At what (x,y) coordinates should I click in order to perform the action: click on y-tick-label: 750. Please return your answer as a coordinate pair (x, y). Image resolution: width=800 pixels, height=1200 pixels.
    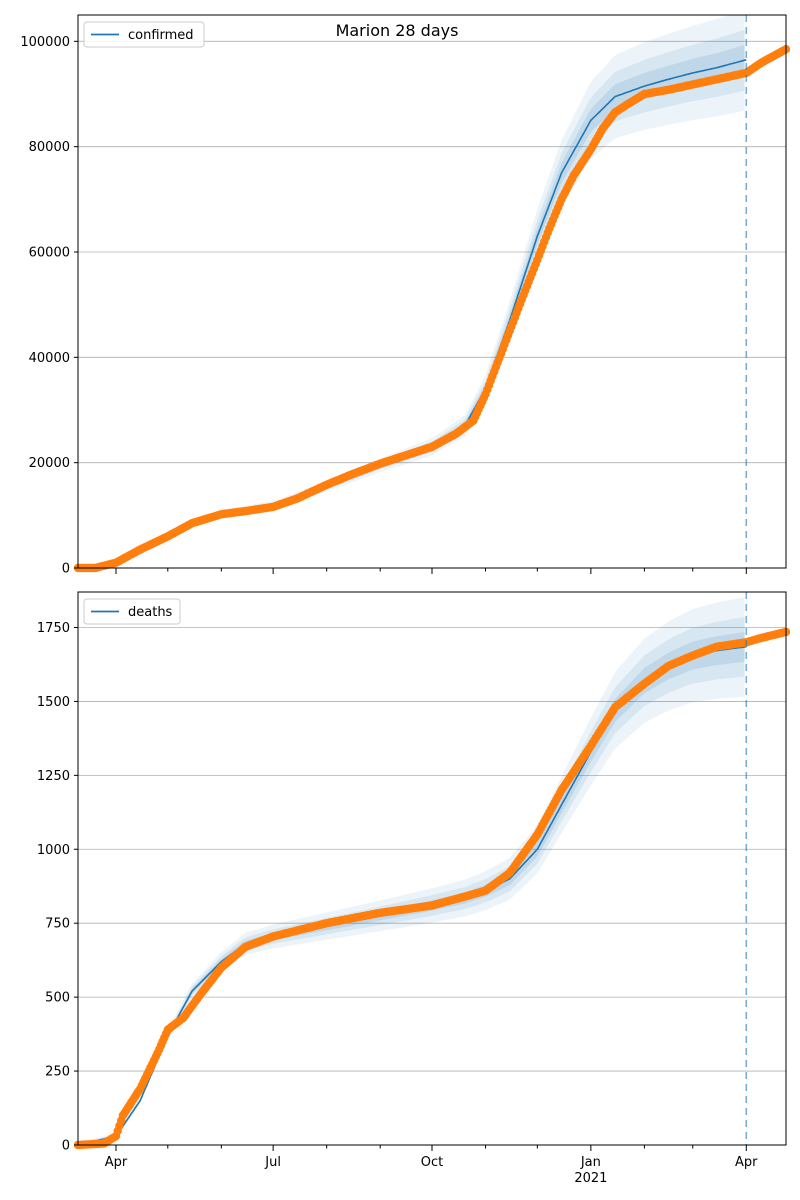
    Looking at the image, I should click on (57, 924).